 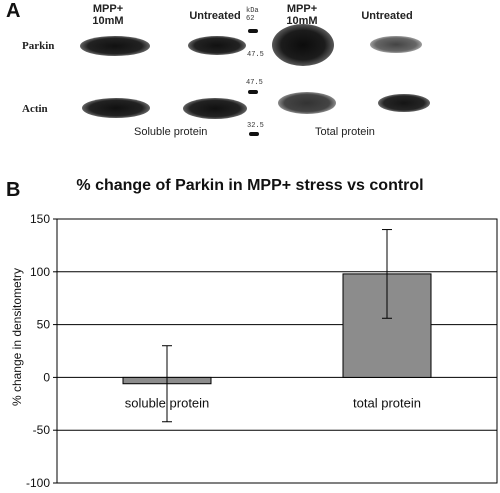 I want to click on y-tick-label: 100, so click(x=40, y=272).